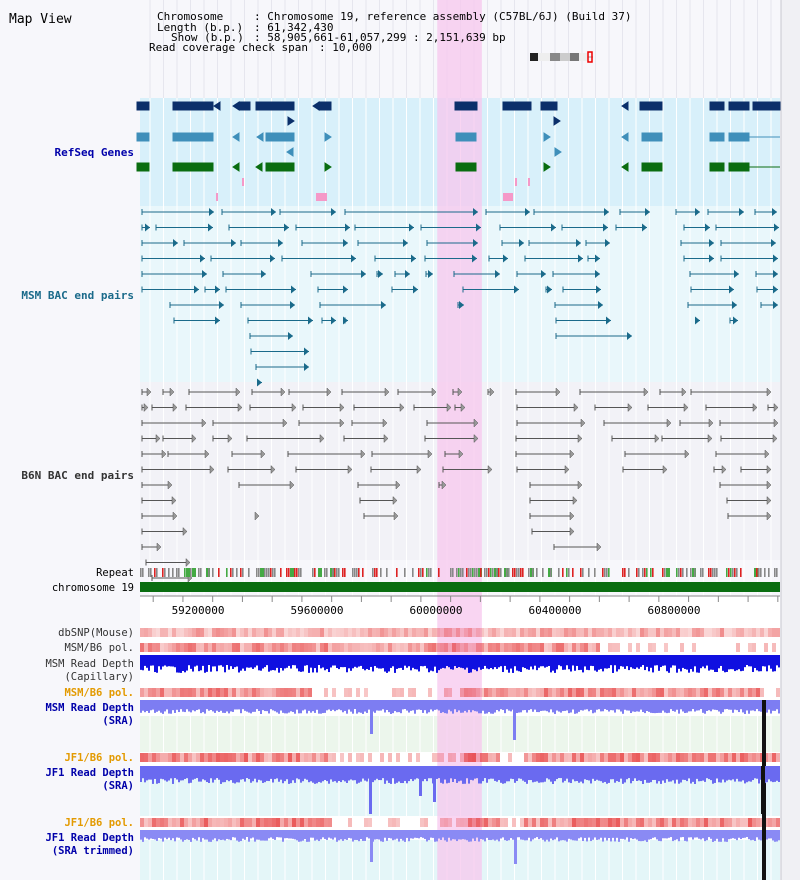 This screenshot has height=884, width=800. What do you see at coordinates (739, 167) in the screenshot?
I see `gene-feature` at bounding box center [739, 167].